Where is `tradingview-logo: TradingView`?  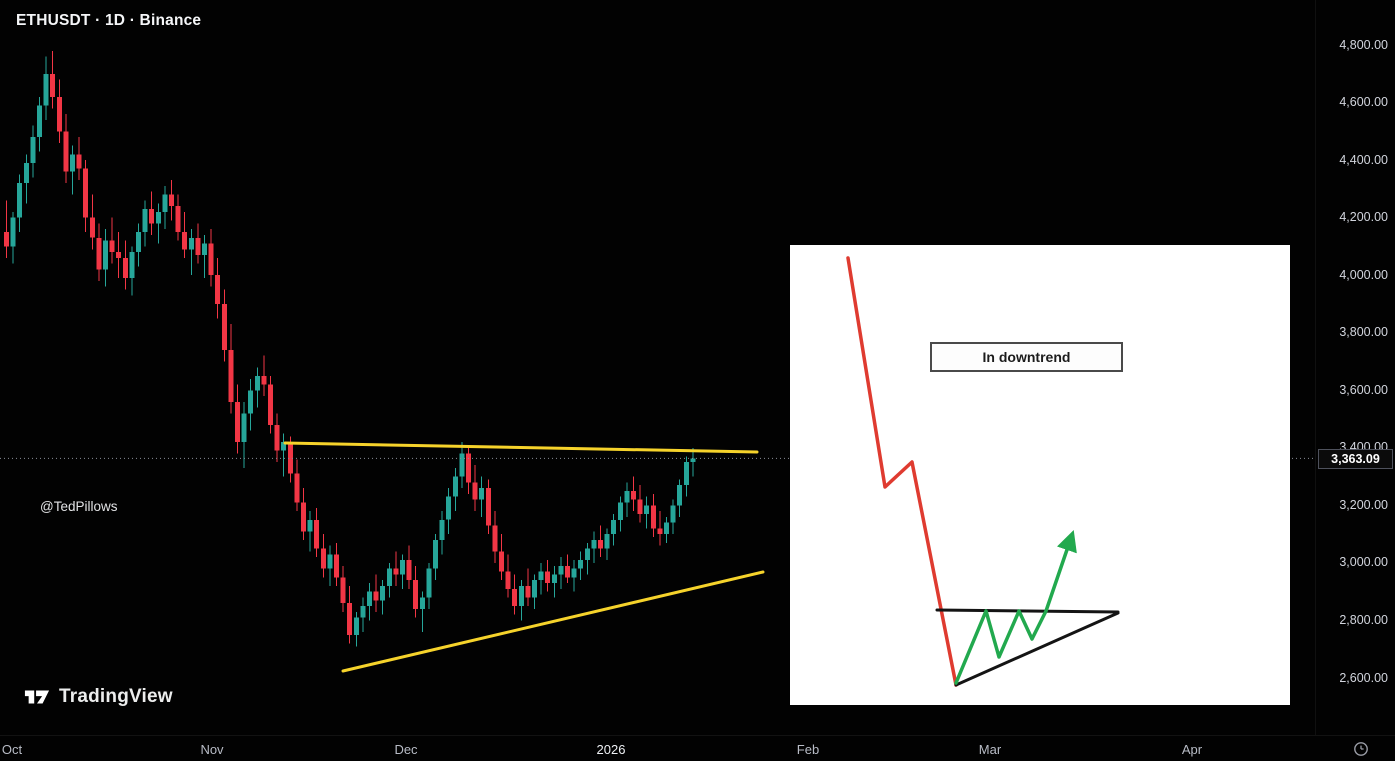
tradingview-logo: TradingView is located at coordinates (98, 697).